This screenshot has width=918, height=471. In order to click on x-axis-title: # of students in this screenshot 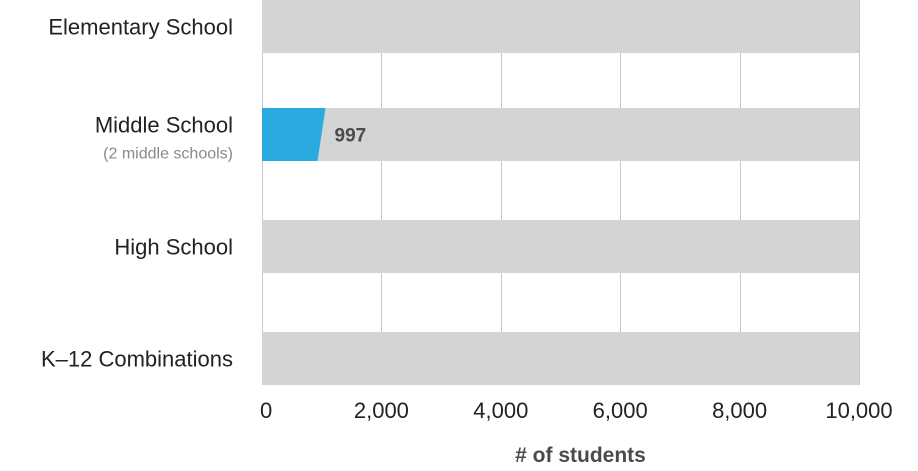, I will do `click(580, 455)`.